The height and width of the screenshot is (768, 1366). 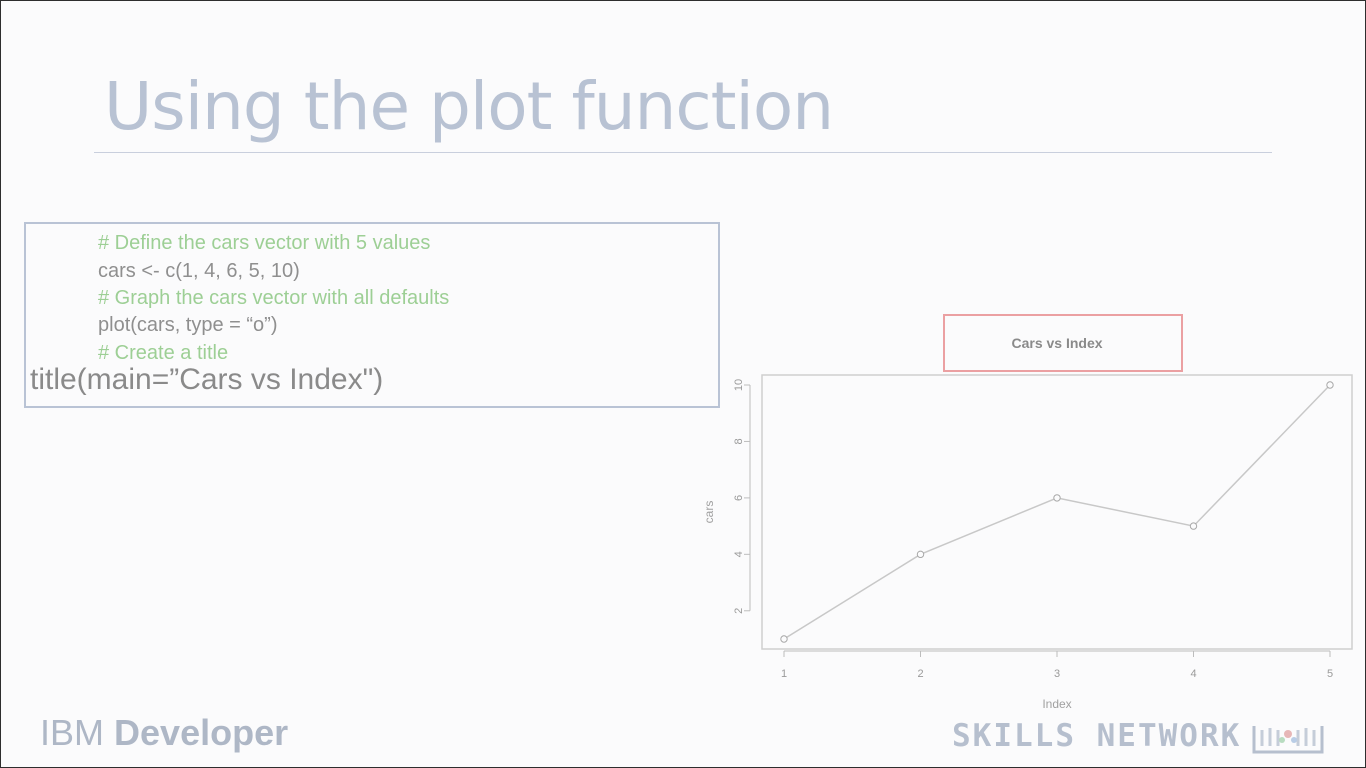 I want to click on developer-wordmark: Developer, so click(x=201, y=732).